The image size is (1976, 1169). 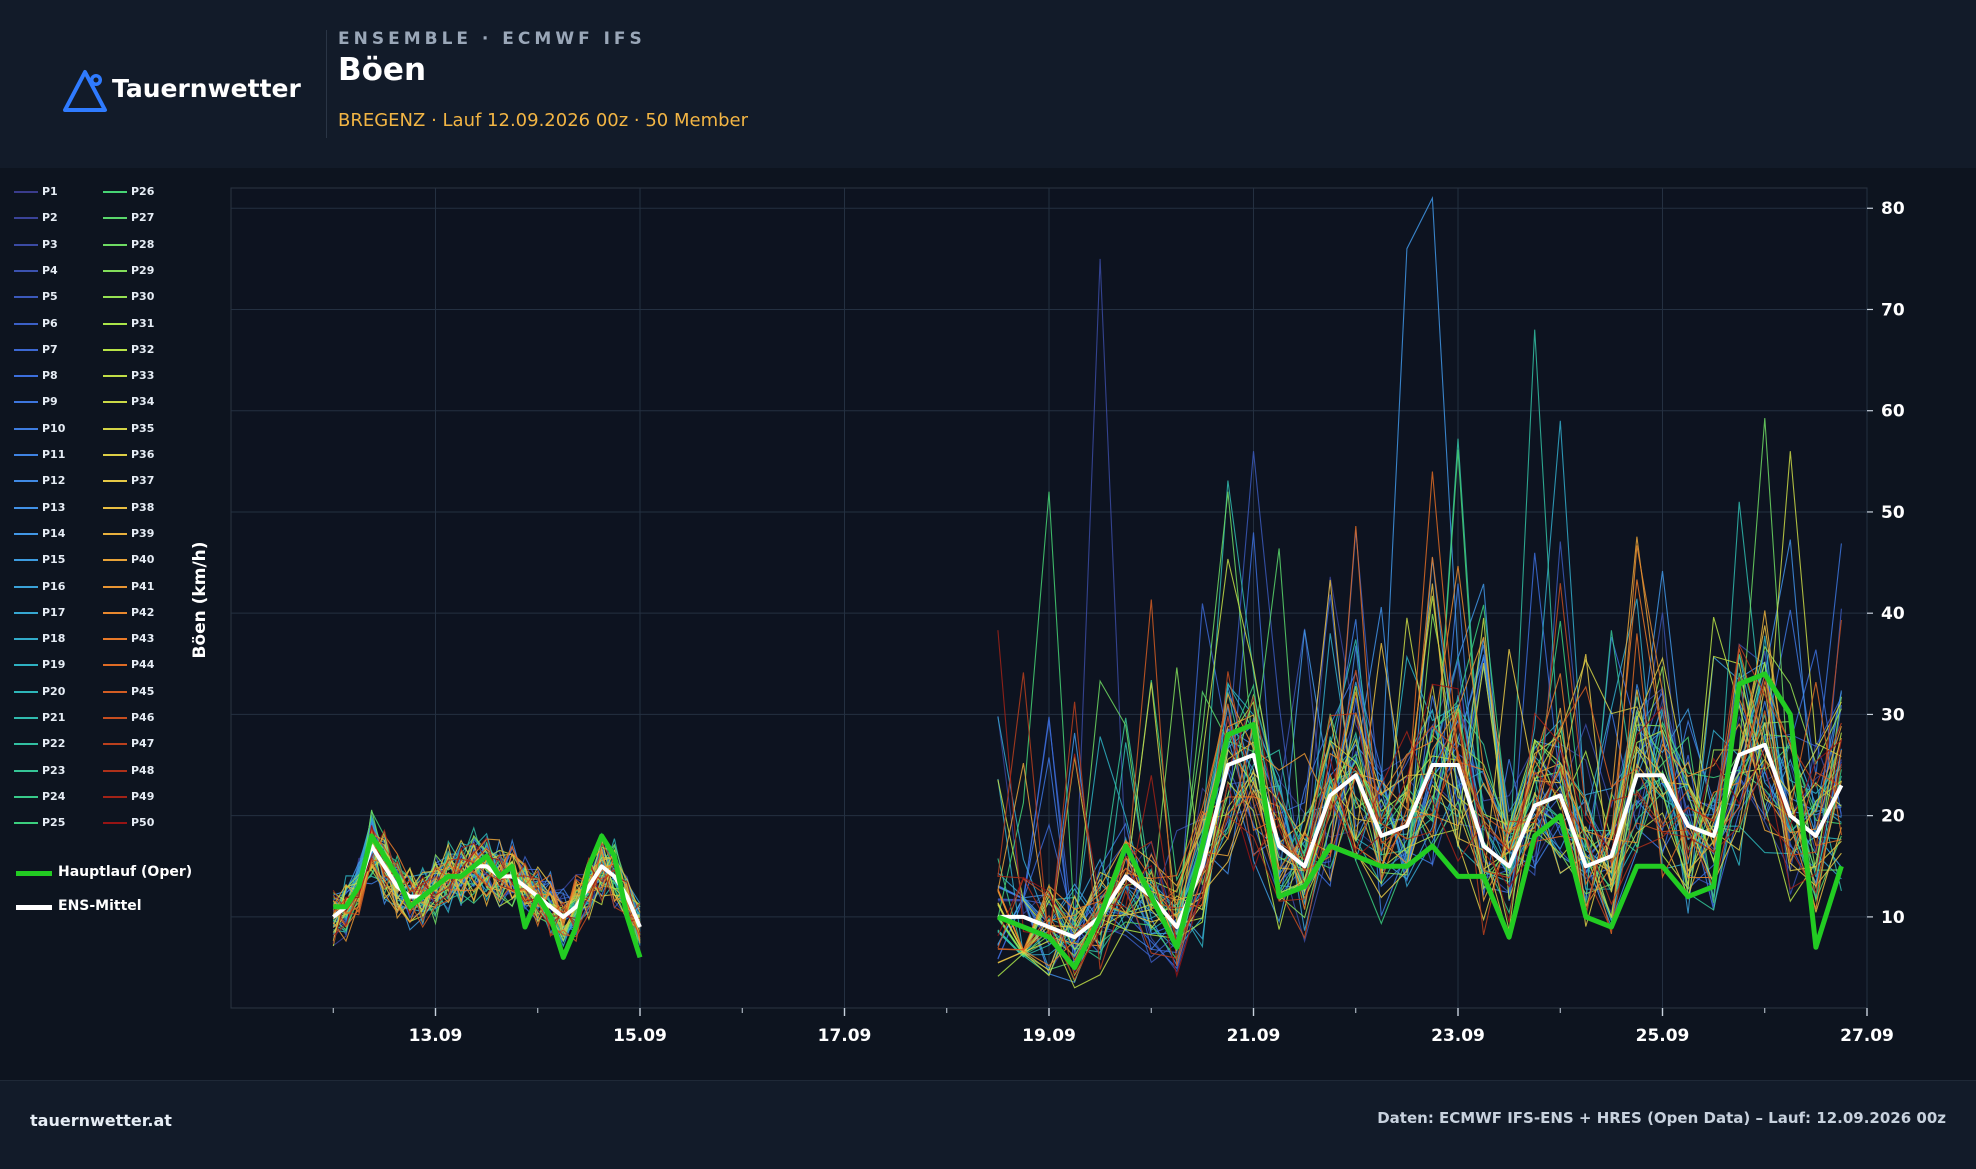 What do you see at coordinates (143, 639) in the screenshot?
I see `legend-label: P43` at bounding box center [143, 639].